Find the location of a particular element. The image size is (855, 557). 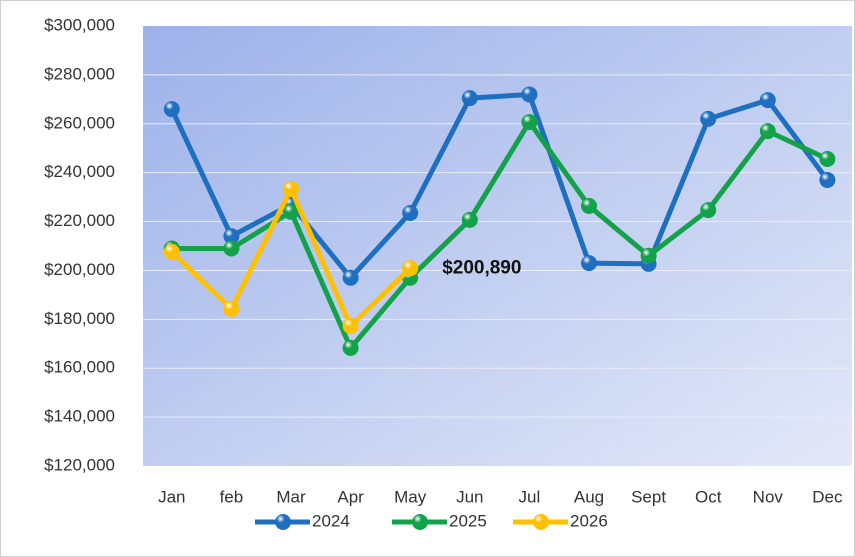

x-tick-label: Dec is located at coordinates (827, 496).